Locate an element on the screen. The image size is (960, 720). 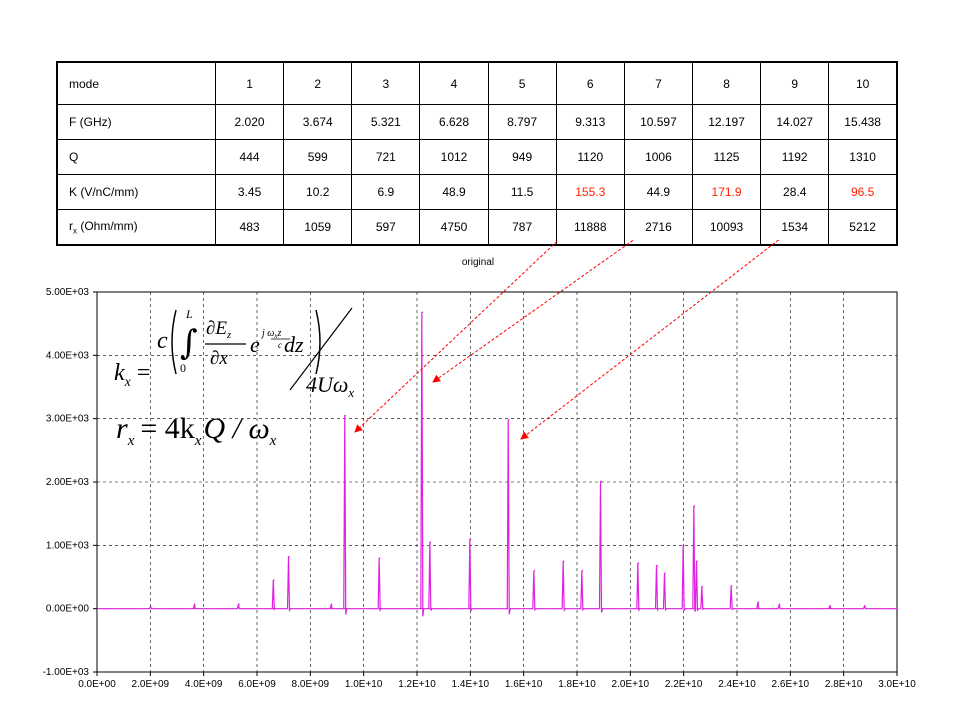
formula-integral: ∫ is located at coordinates (189, 343).